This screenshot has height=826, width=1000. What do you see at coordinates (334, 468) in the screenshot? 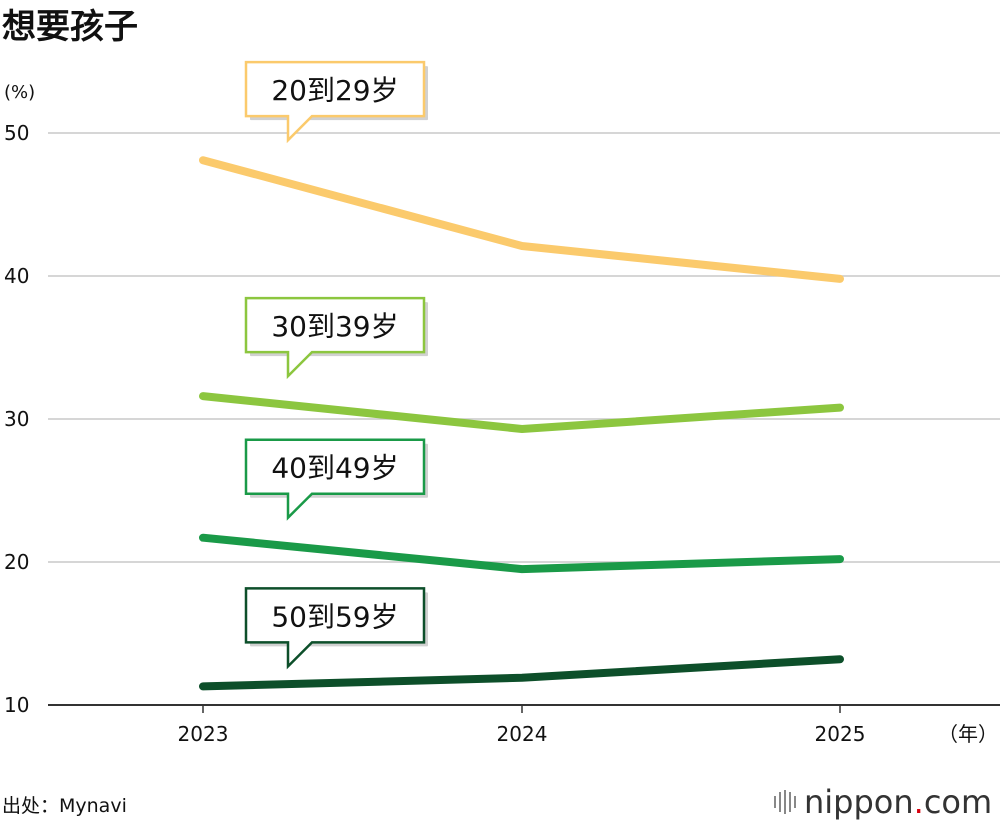
I see `series-name: 40到49岁` at bounding box center [334, 468].